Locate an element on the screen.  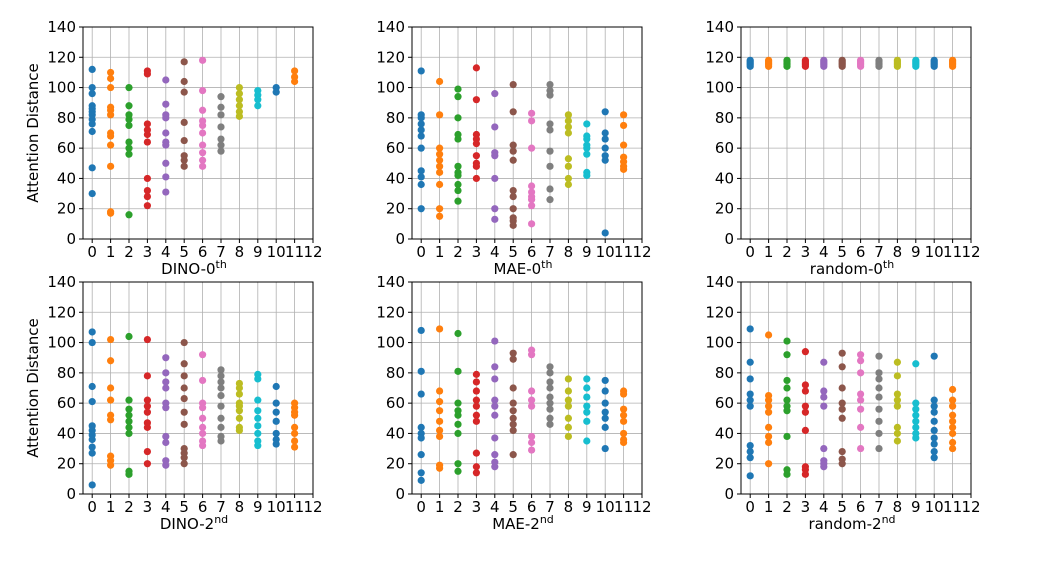
x-tick-label: 0 is located at coordinates (92, 252).